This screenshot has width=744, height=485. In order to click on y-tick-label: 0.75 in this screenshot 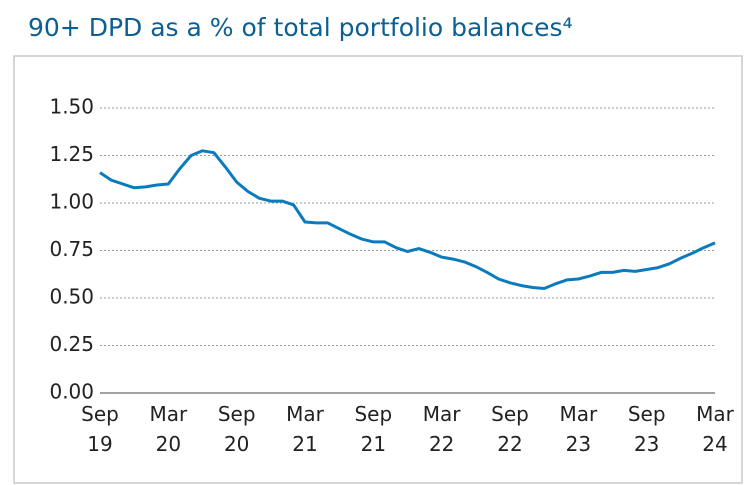, I will do `click(71, 249)`.